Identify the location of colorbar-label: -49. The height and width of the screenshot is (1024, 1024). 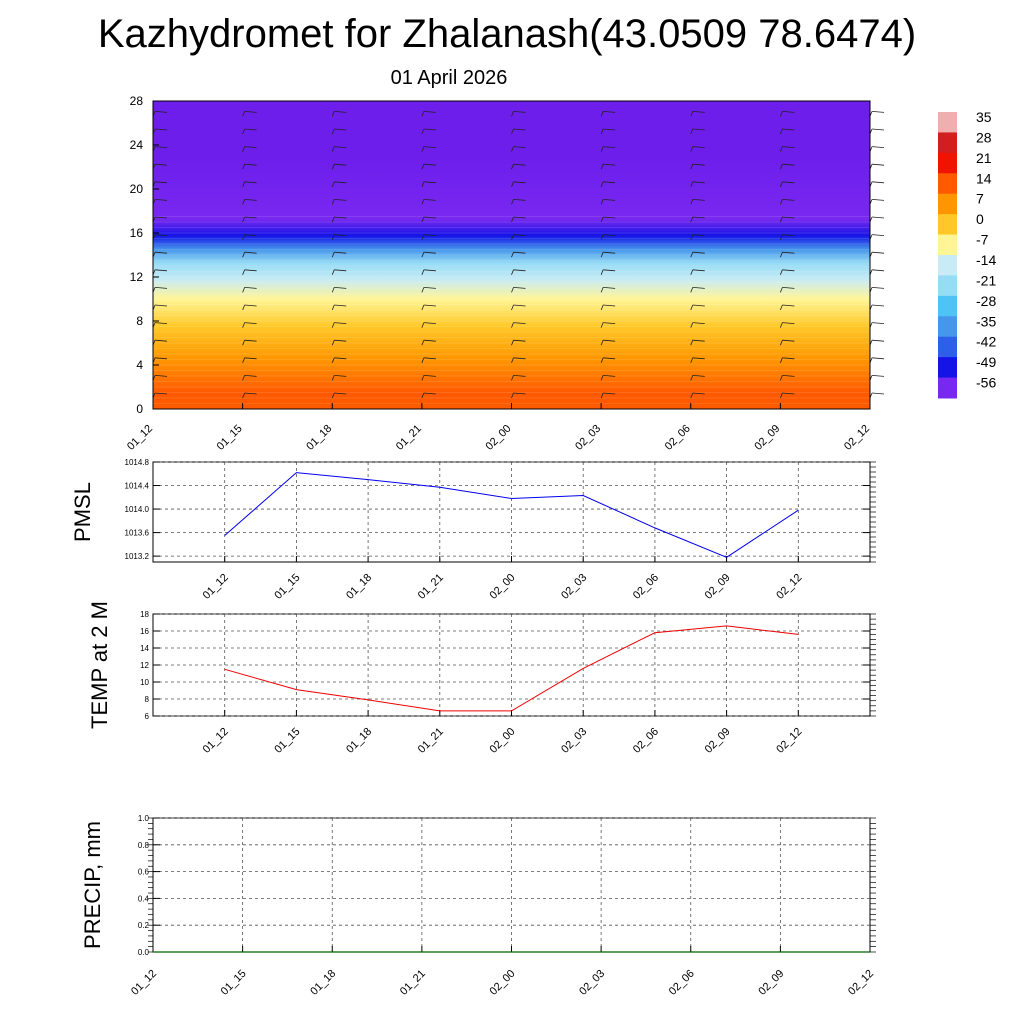
(986, 362).